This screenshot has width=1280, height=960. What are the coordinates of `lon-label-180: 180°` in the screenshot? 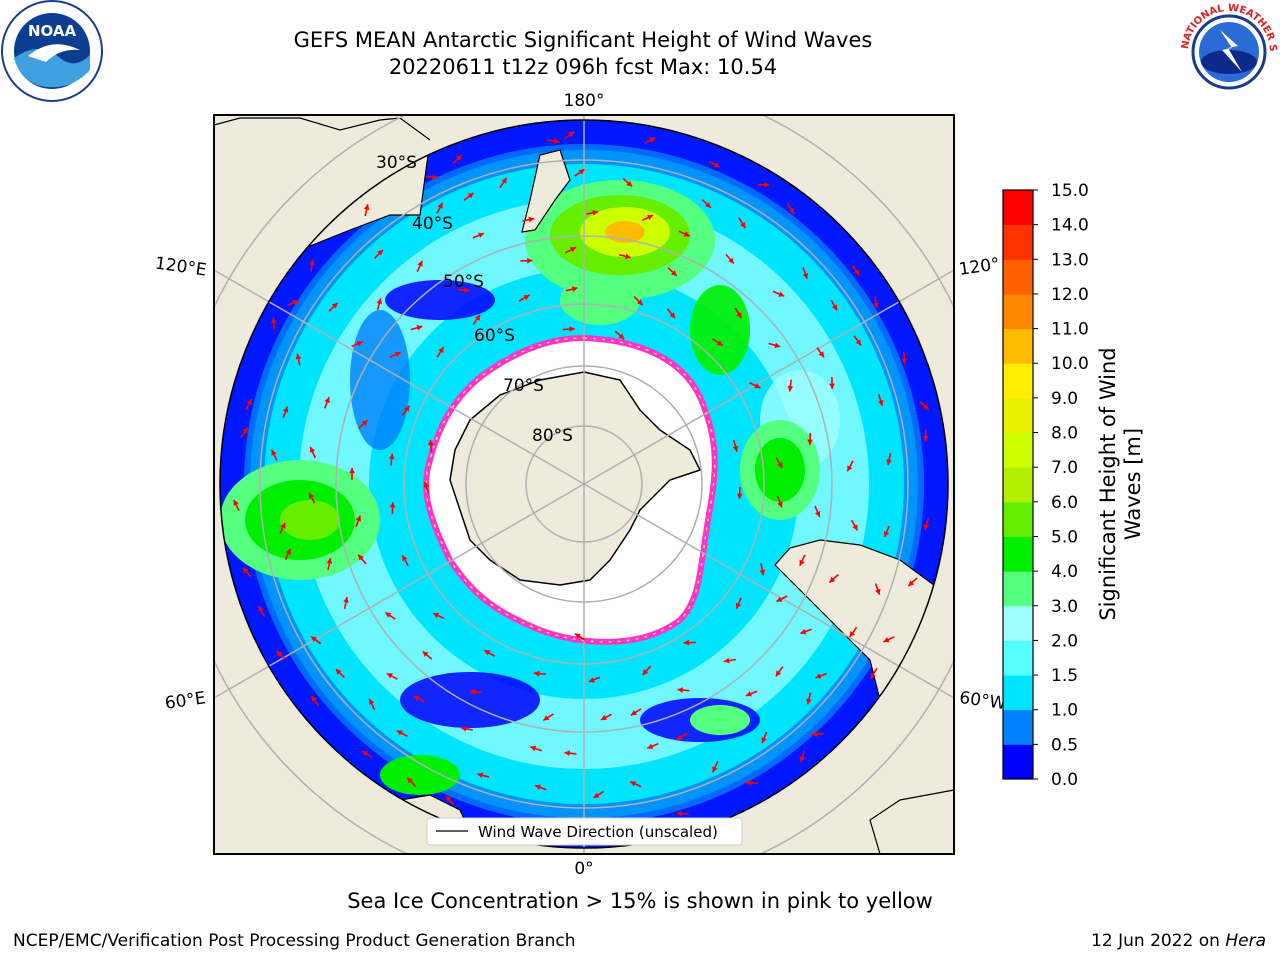 It's located at (584, 101).